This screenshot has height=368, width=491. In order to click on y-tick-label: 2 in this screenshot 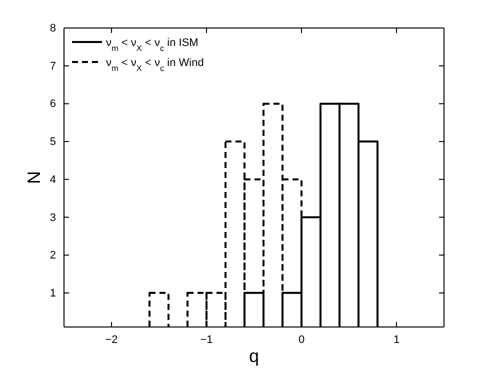, I will do `click(53, 256)`.